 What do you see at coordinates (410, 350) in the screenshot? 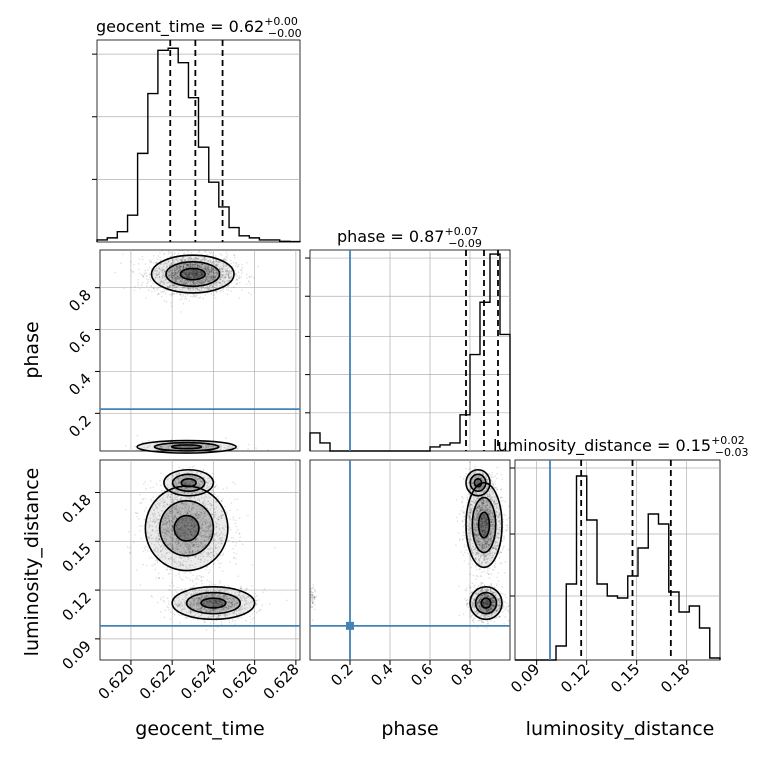
I see `panel-phase-hist` at bounding box center [410, 350].